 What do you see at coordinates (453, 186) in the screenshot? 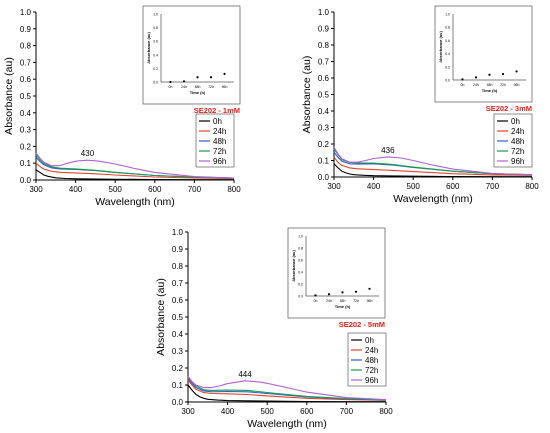
I see `x-tick-label: 600` at bounding box center [453, 186].